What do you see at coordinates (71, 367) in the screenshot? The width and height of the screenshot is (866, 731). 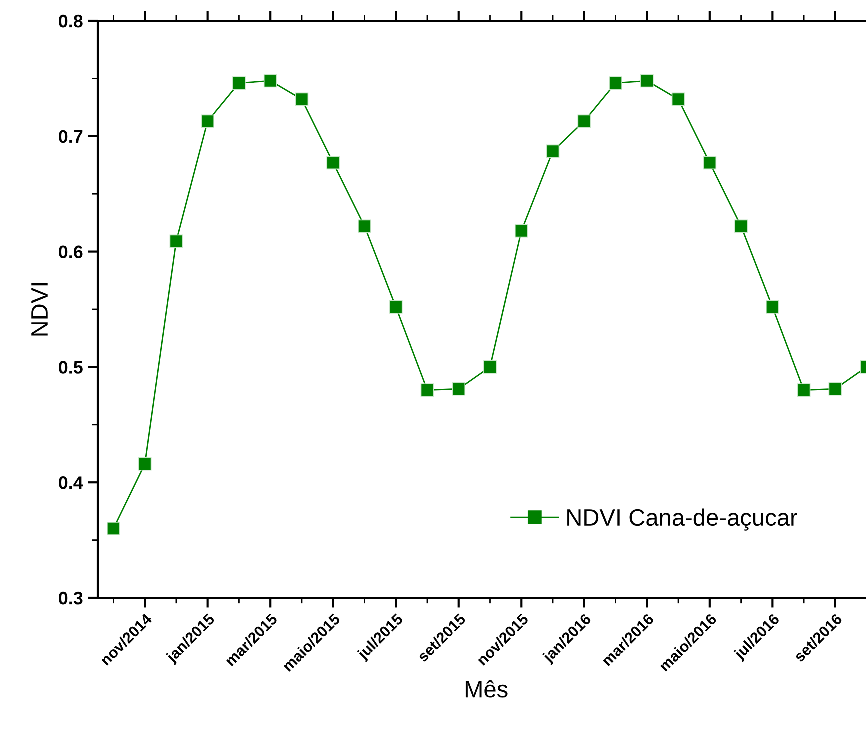 I see `y-tick-label: 0.5` at bounding box center [71, 367].